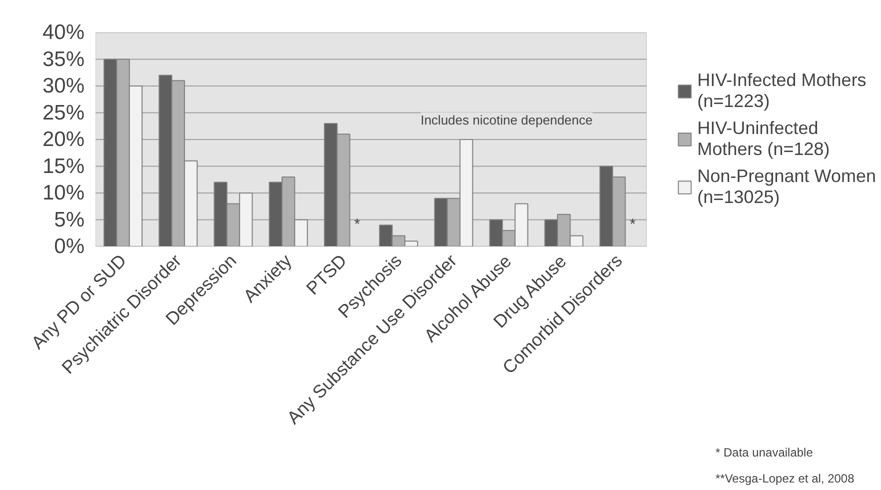 Image resolution: width=881 pixels, height=490 pixels. Describe the element at coordinates (63, 139) in the screenshot. I see `y-tick-label: 20%` at that location.